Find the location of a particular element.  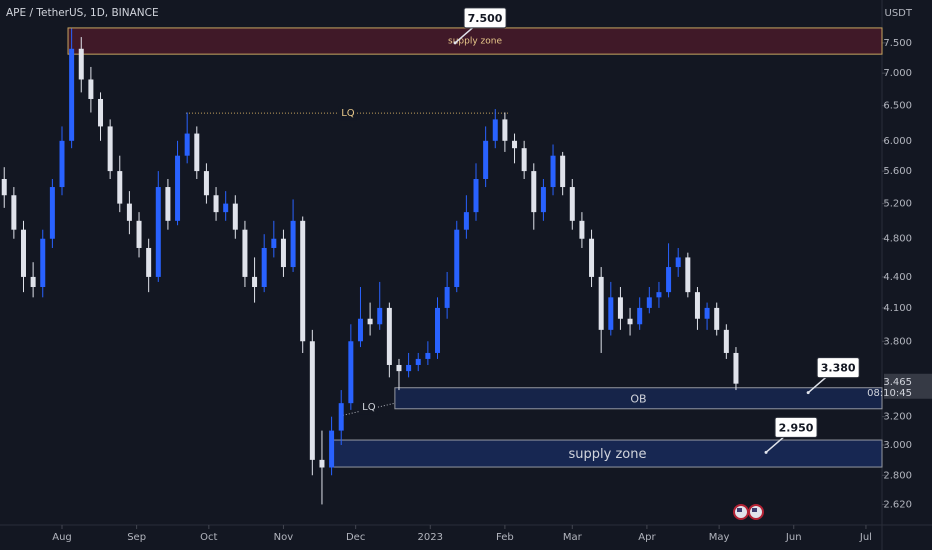

callout-label: 7.500 is located at coordinates (485, 18).